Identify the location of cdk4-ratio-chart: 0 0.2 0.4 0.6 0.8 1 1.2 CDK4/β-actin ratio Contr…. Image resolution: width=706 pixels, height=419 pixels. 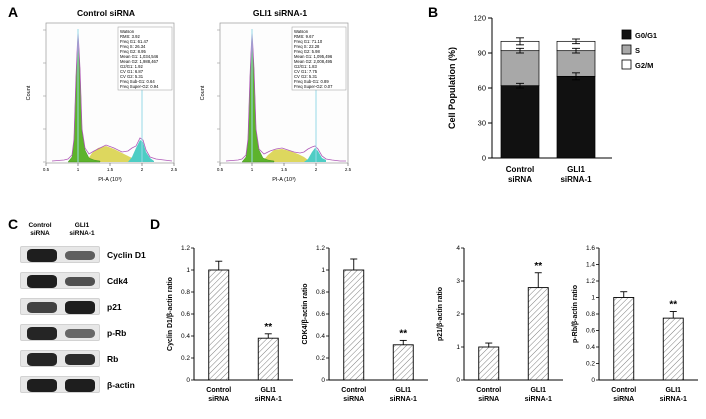
(366, 325).